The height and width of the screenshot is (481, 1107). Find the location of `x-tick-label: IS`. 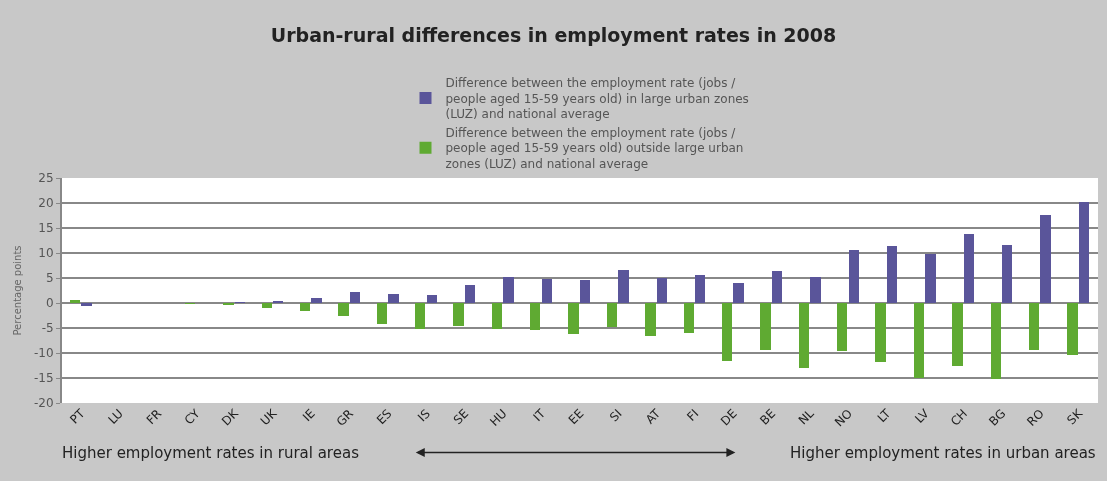

x-tick-label: IS is located at coordinates (424, 415).